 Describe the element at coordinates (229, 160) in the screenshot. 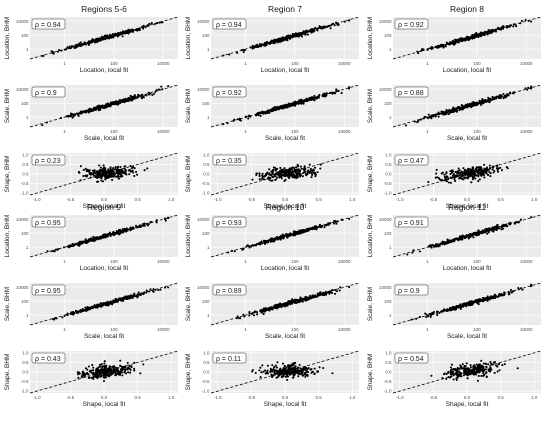

I see `rho-label: ρ = 0.35` at that location.